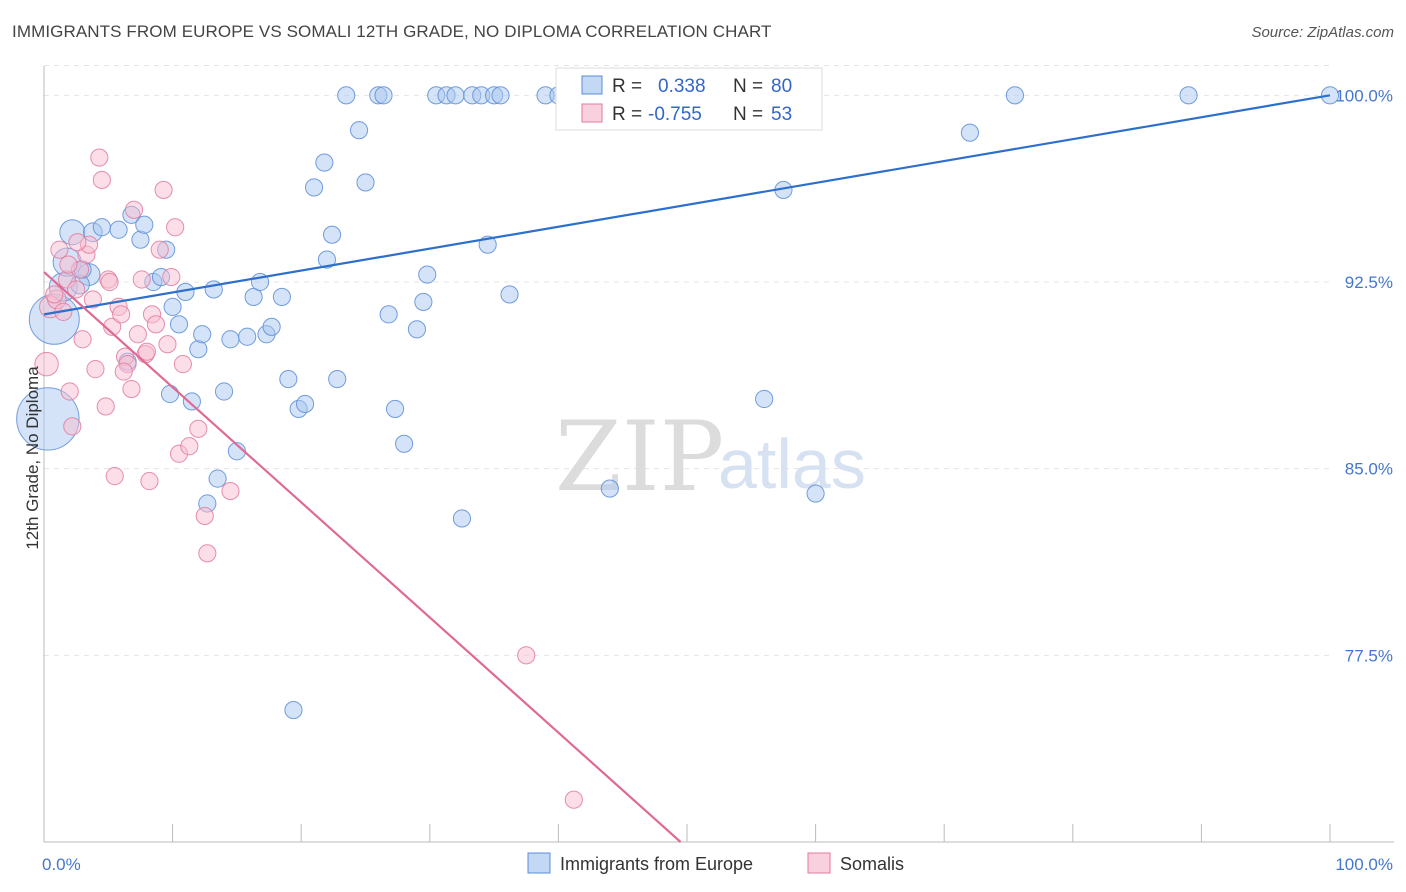  What do you see at coordinates (539, 863) in the screenshot?
I see `series-legend-swatch-europe` at bounding box center [539, 863].